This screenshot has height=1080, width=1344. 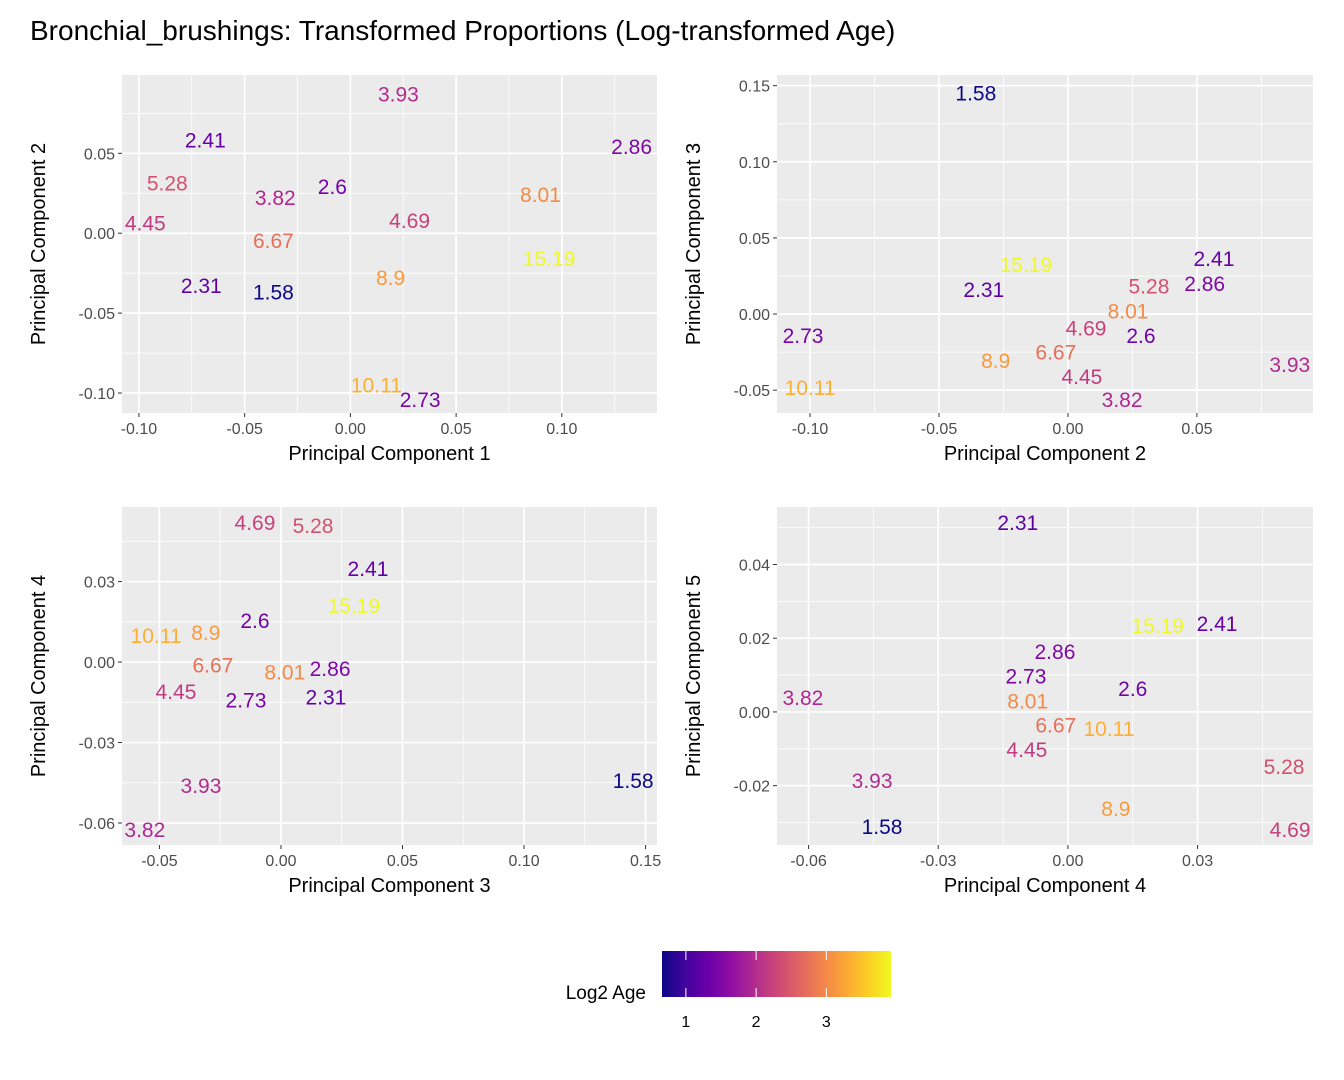 What do you see at coordinates (694, 676) in the screenshot?
I see `y-axis-title: Principal Component 5` at bounding box center [694, 676].